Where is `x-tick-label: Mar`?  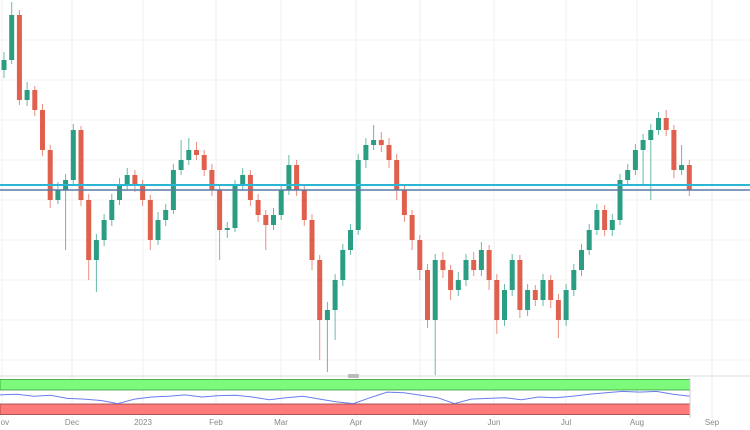
x-tick-label: Mar is located at coordinates (281, 422).